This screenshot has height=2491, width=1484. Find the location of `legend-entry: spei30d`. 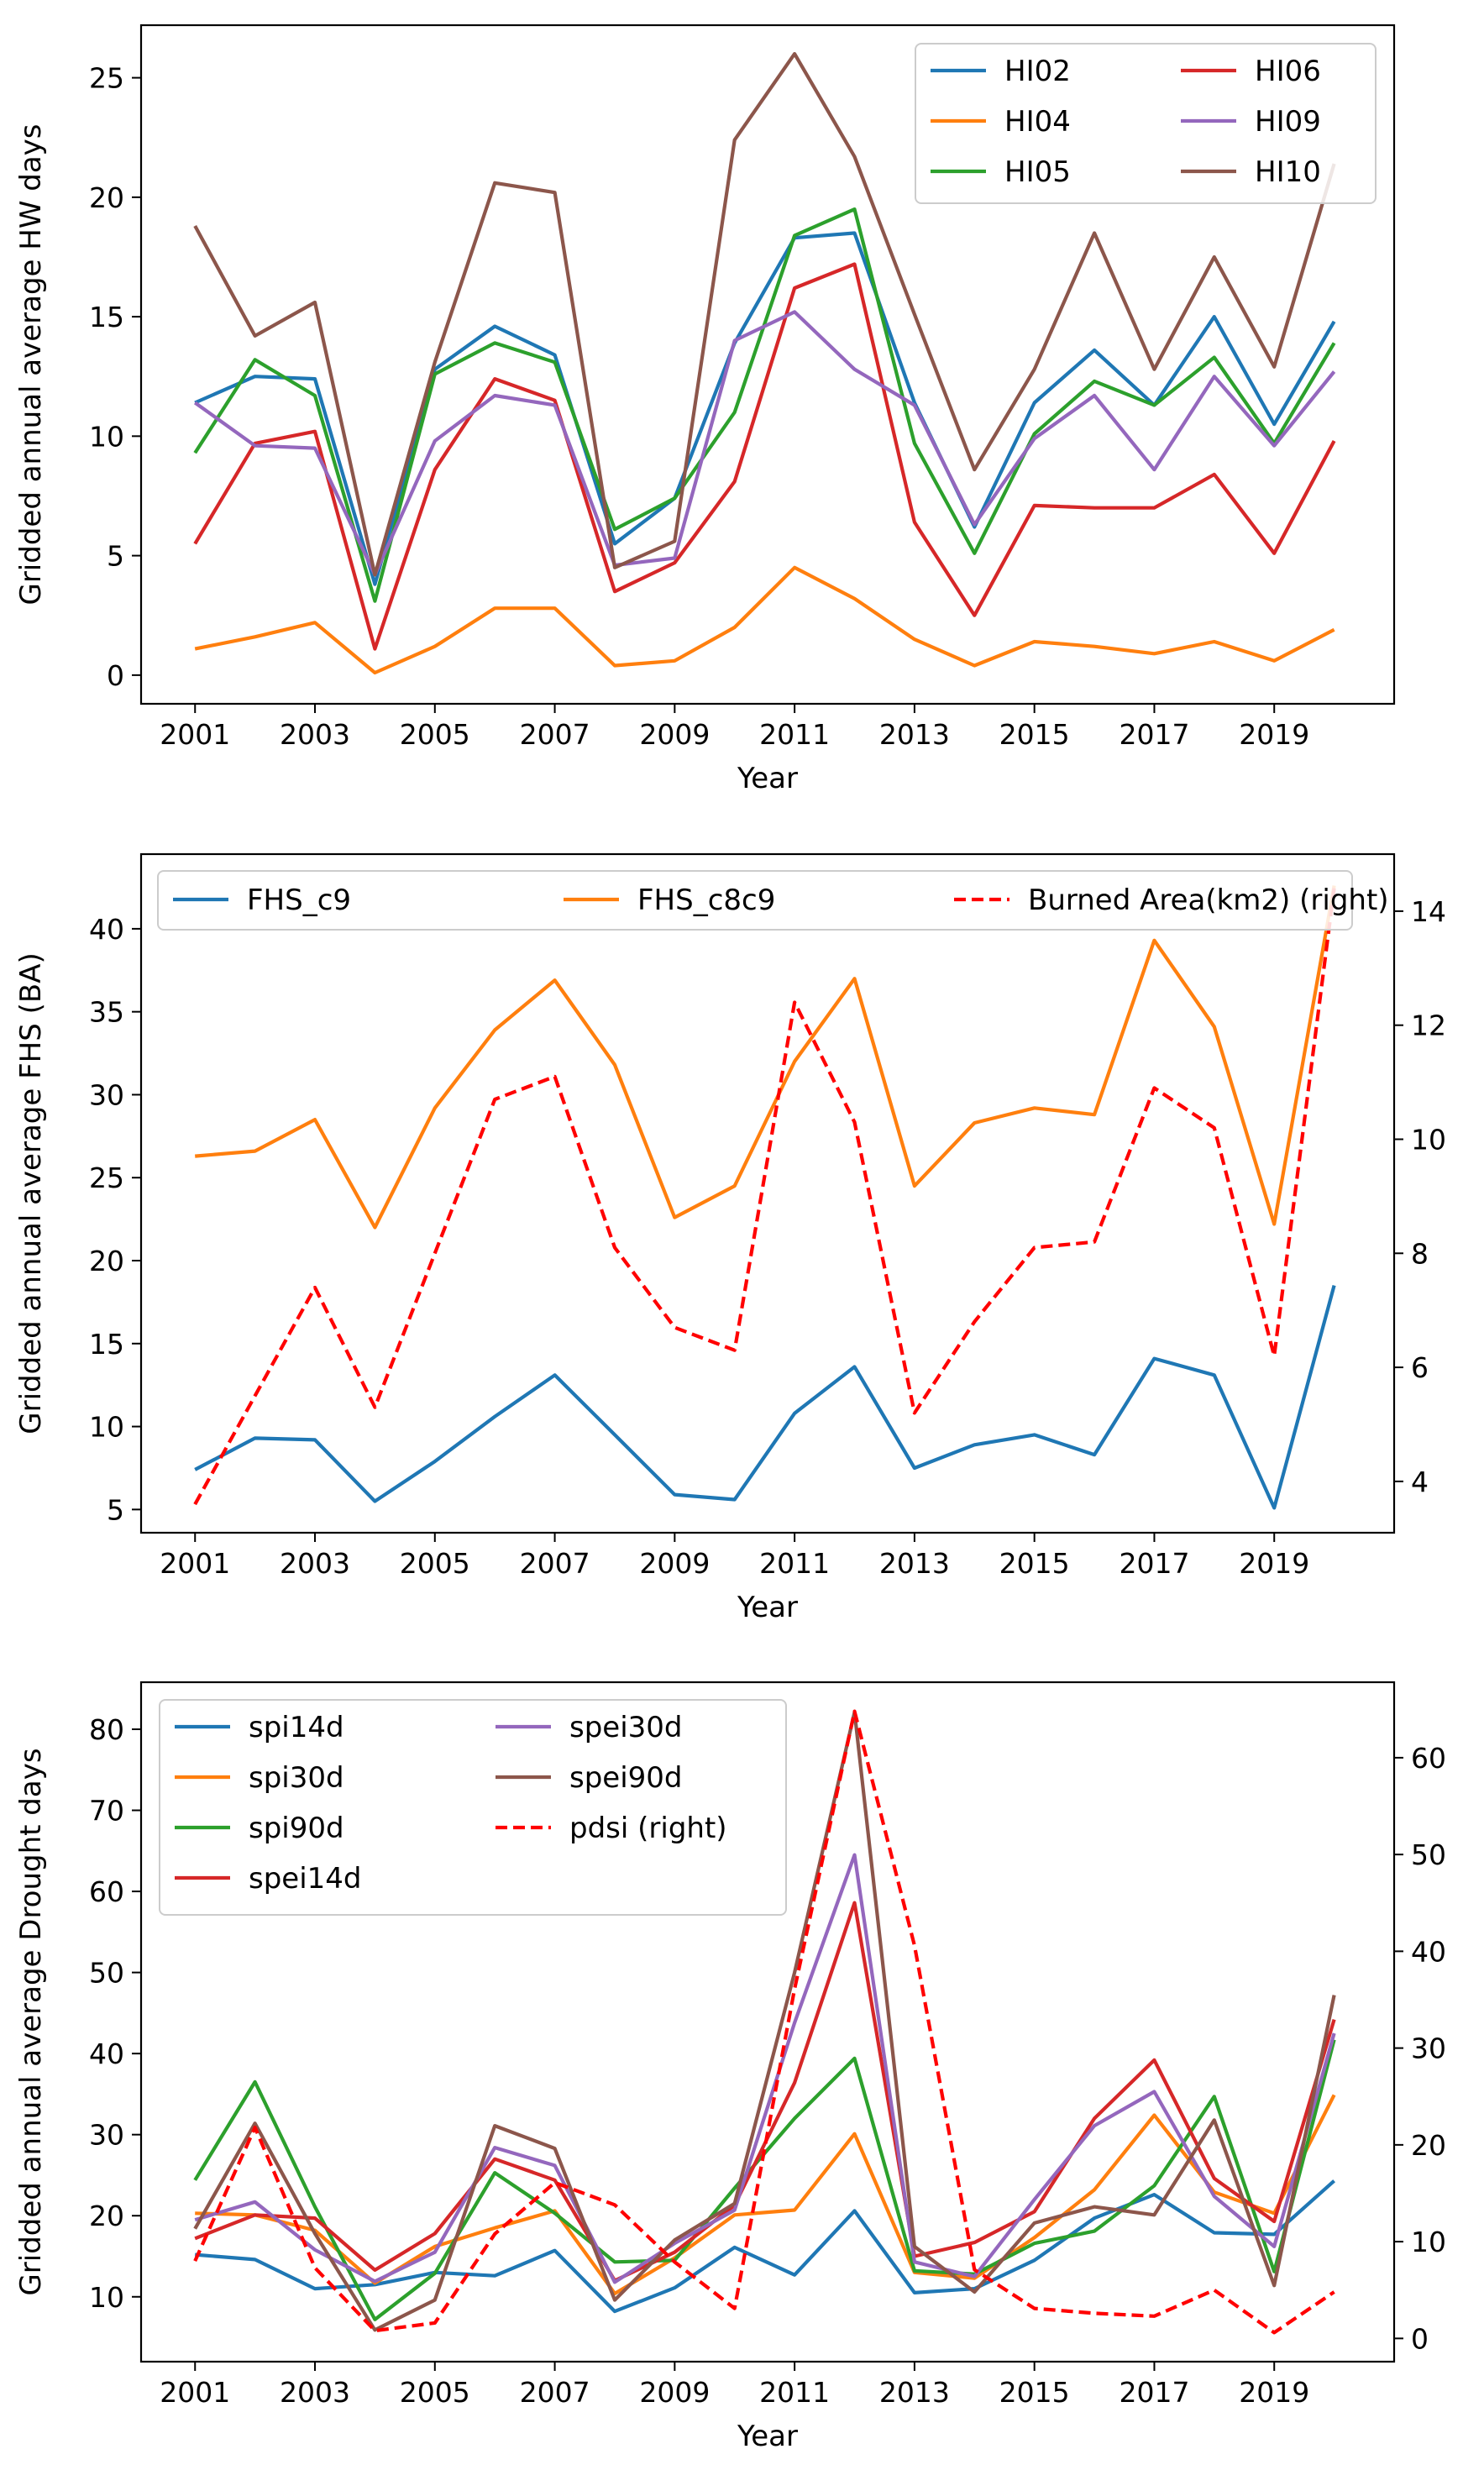

legend-entry: spei30d is located at coordinates (626, 1728).